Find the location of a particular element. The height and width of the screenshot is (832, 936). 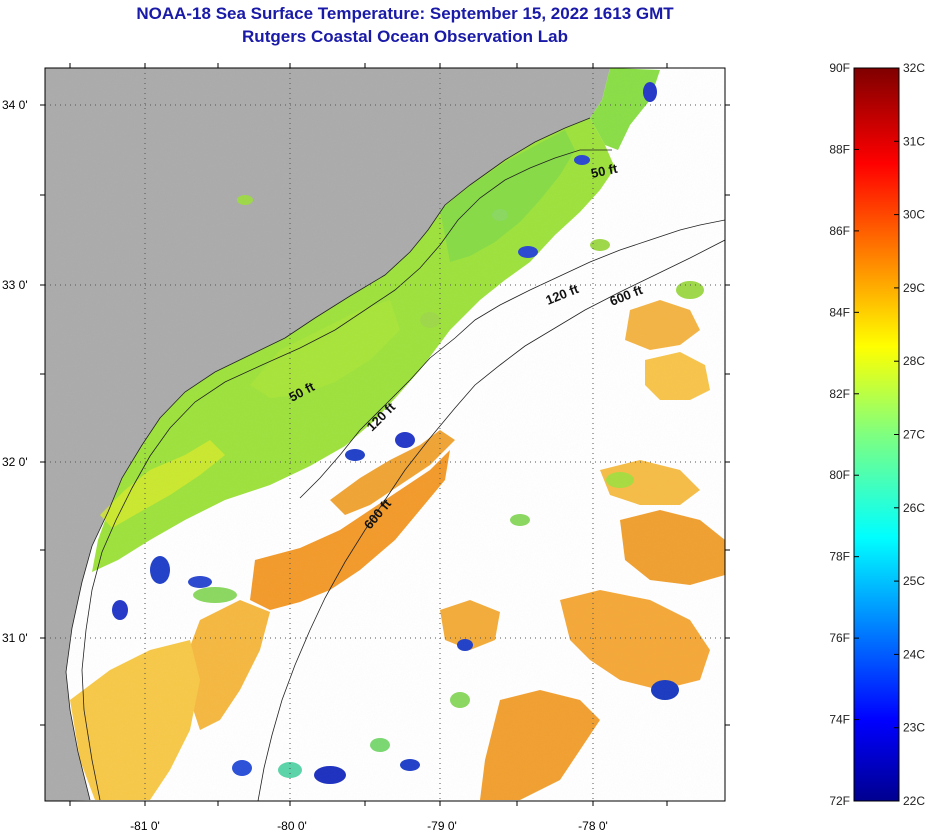

contour-label-50ft-north: 50 ft is located at coordinates (605, 171).